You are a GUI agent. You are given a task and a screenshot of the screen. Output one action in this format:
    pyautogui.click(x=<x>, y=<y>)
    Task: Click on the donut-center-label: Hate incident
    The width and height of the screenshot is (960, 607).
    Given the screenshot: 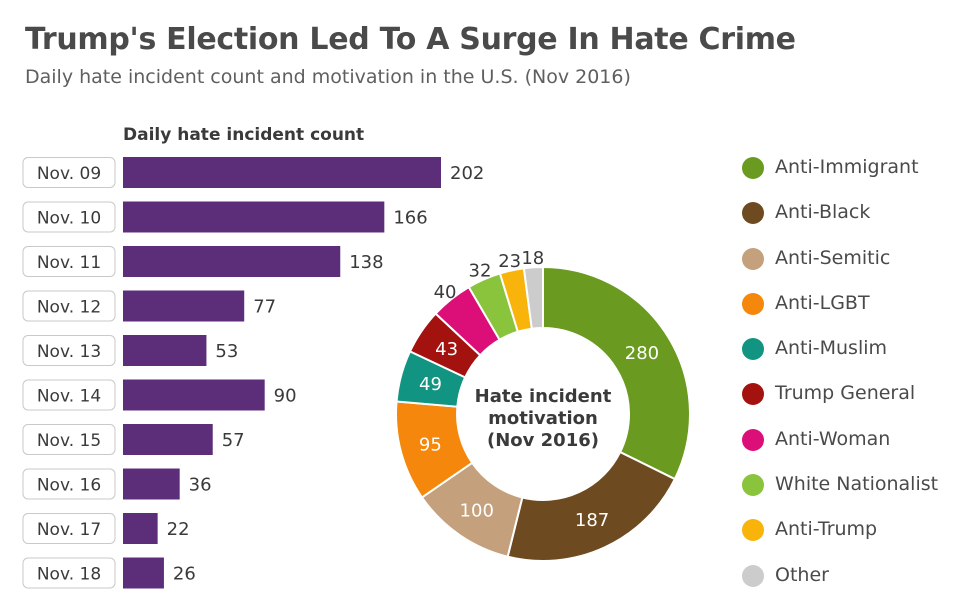 What is the action you would take?
    pyautogui.click(x=543, y=396)
    